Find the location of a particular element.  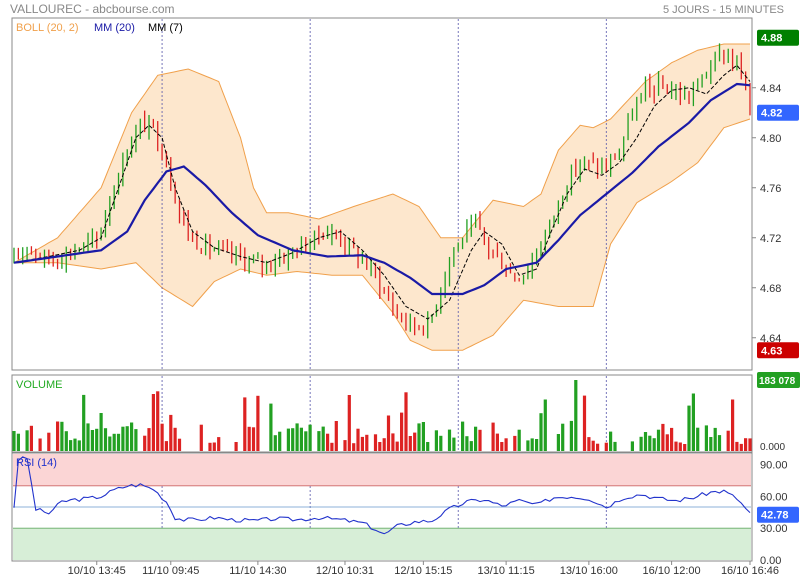

legend-bollinger: BOLL (20, 2) is located at coordinates (47, 28).